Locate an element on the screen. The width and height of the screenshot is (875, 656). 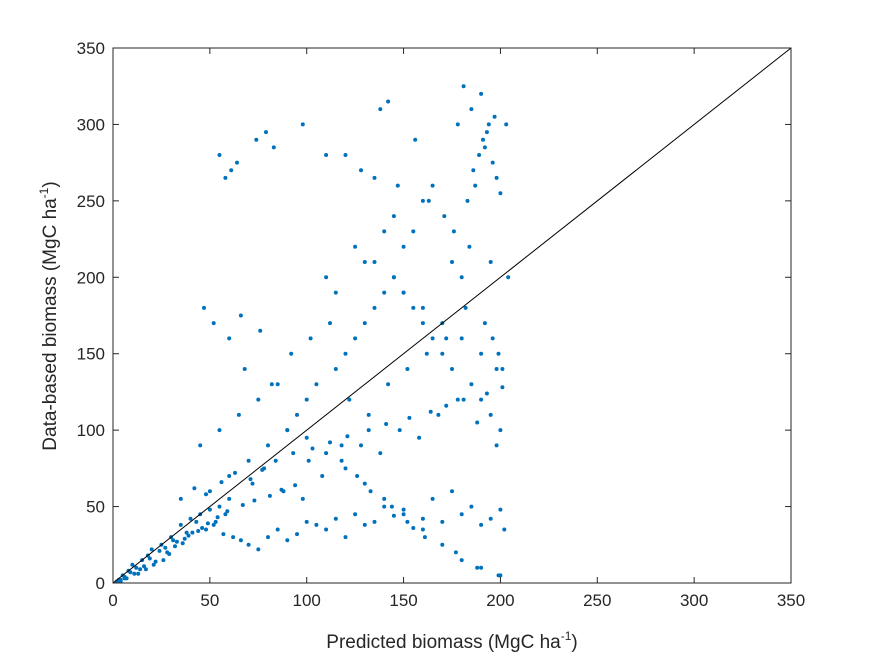
y-tick-label: 0 is located at coordinates (100, 583).